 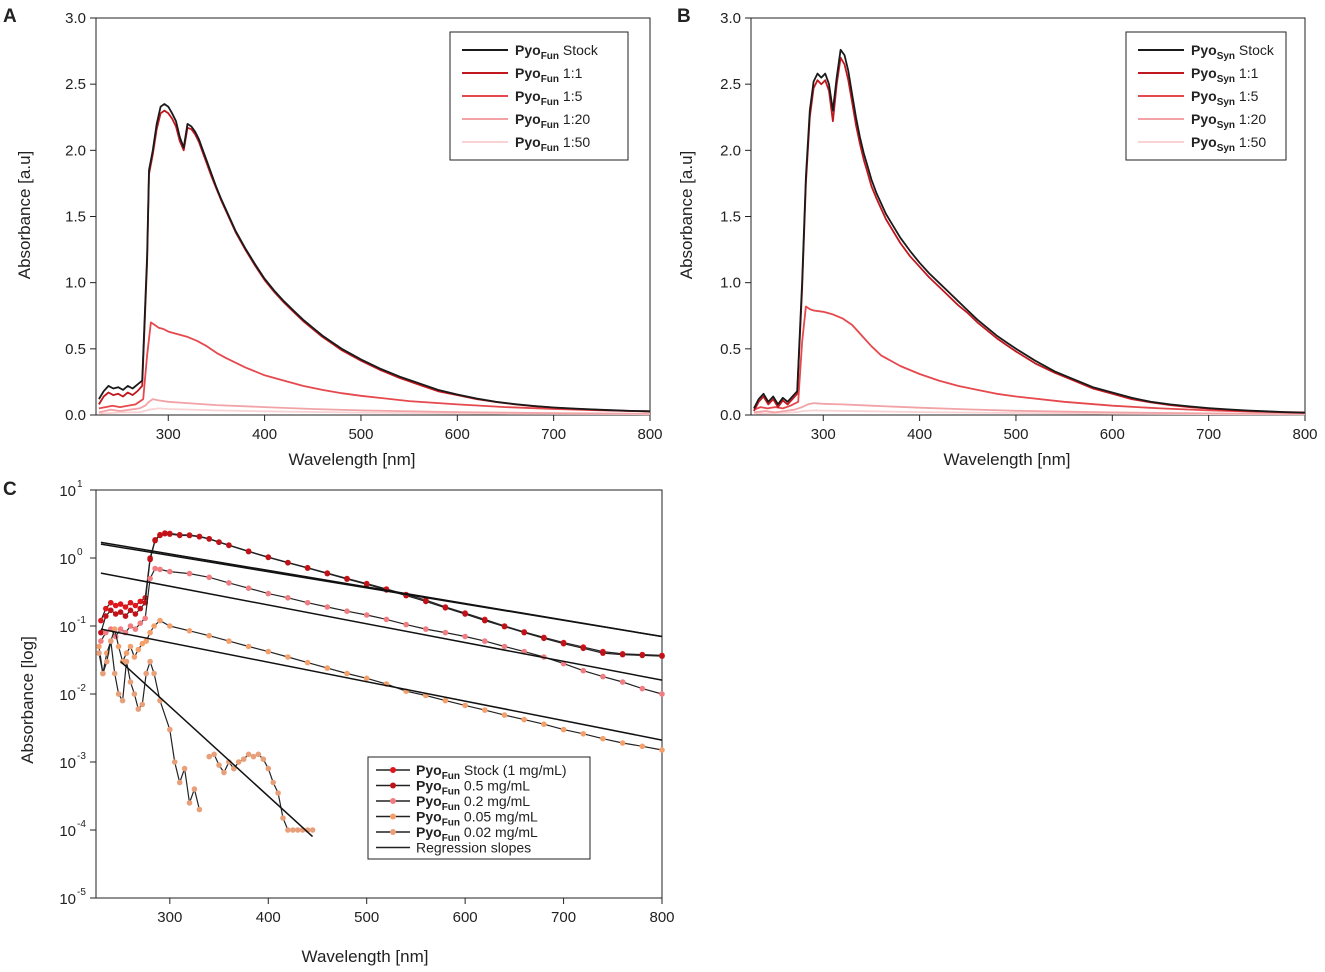 What do you see at coordinates (1015, 434) in the screenshot?
I see `x-tick-label-b: 500` at bounding box center [1015, 434].